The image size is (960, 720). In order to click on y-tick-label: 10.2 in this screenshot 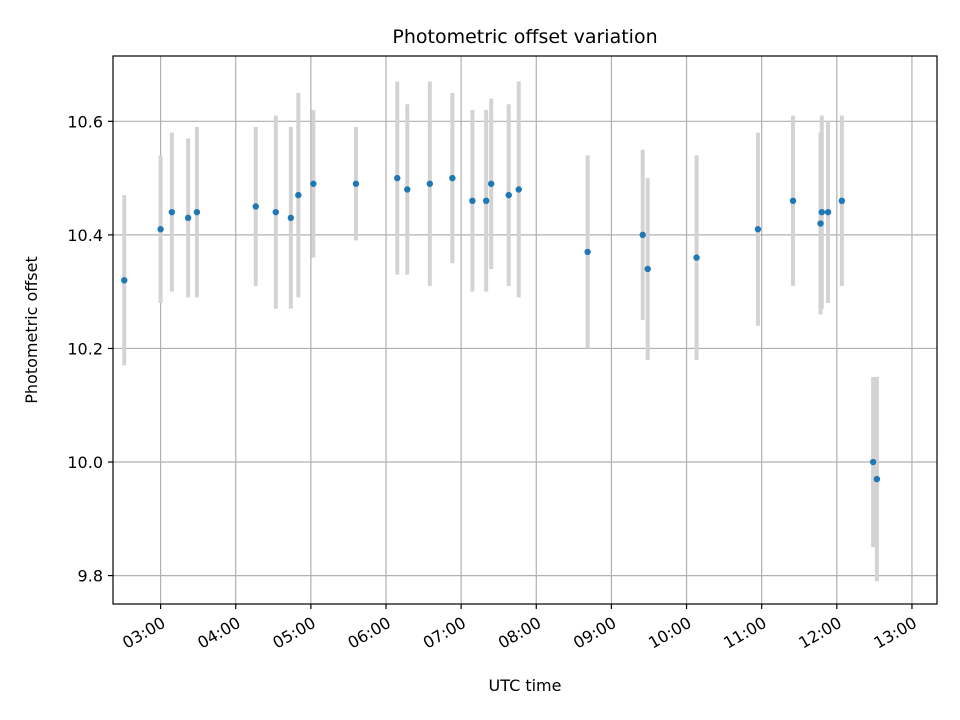, I will do `click(85, 348)`.